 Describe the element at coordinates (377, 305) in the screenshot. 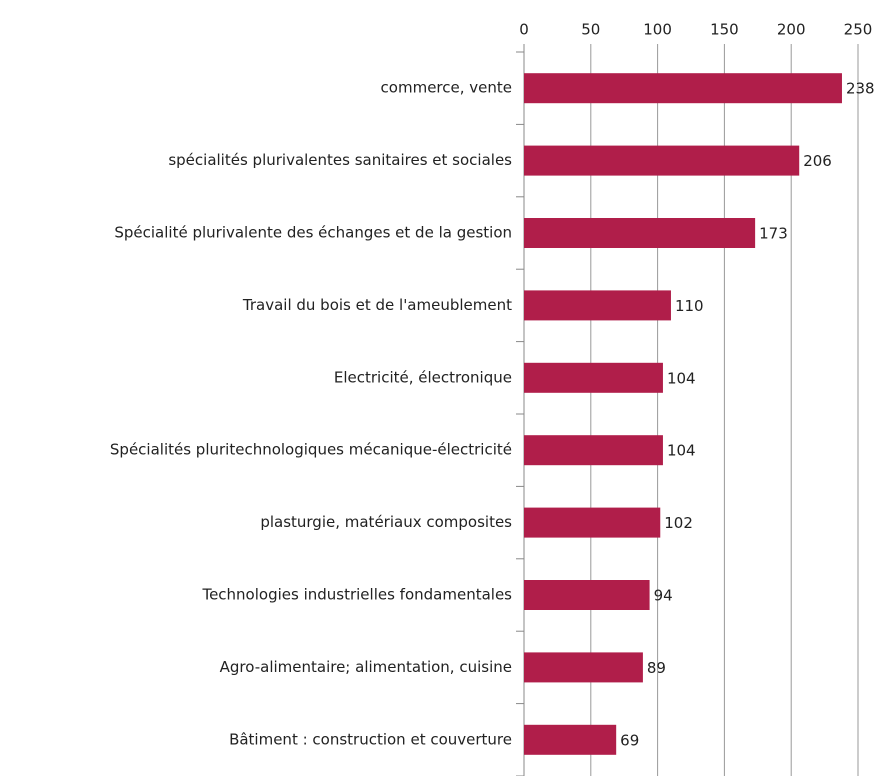

I see `y-tick-label: Travail du bois et de l'ameublement` at that location.